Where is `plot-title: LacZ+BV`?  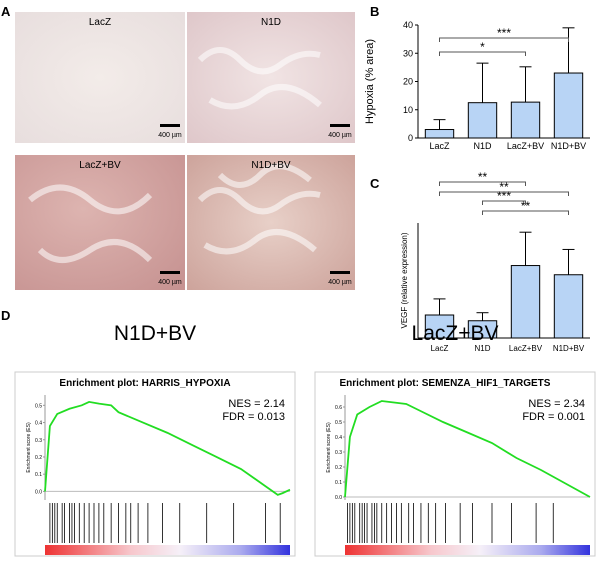
plot-title: LacZ+BV is located at coordinates (455, 333).